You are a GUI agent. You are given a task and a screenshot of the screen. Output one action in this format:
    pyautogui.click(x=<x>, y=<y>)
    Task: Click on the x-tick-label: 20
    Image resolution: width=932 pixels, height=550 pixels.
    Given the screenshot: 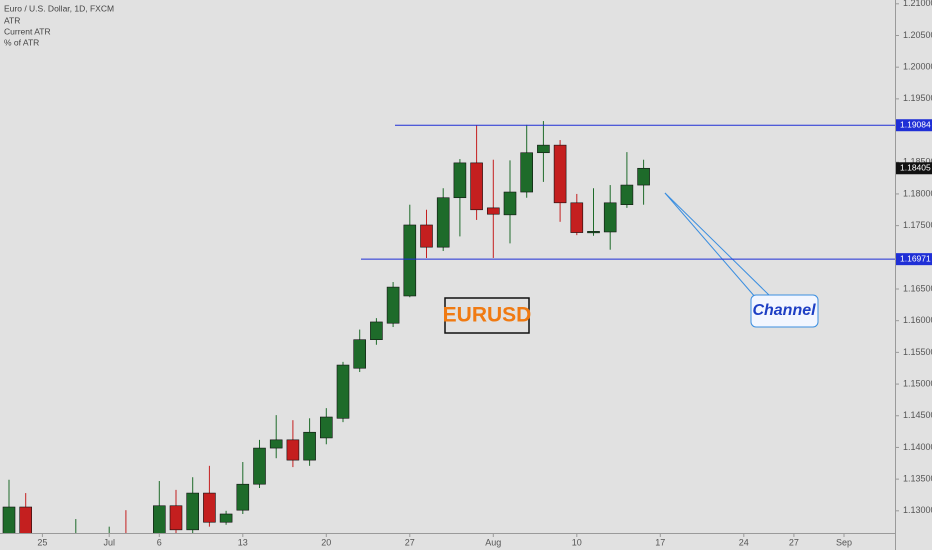 What is the action you would take?
    pyautogui.click(x=326, y=542)
    